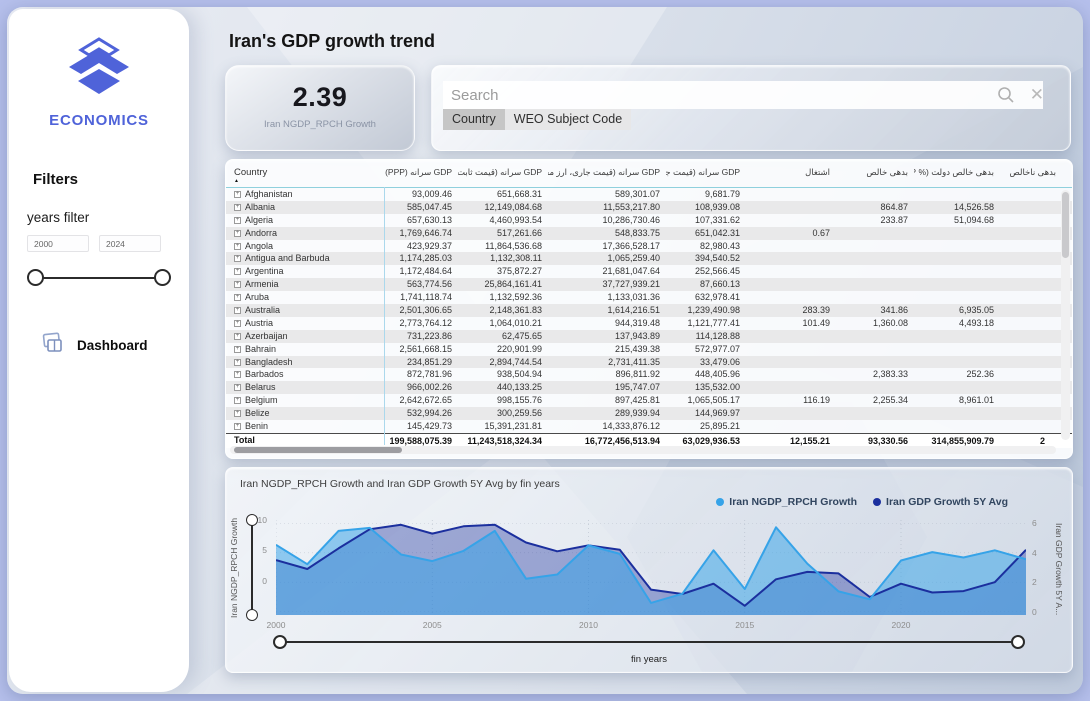 This screenshot has height=701, width=1090. I want to click on dashboard-label: Dashboard, so click(112, 345).